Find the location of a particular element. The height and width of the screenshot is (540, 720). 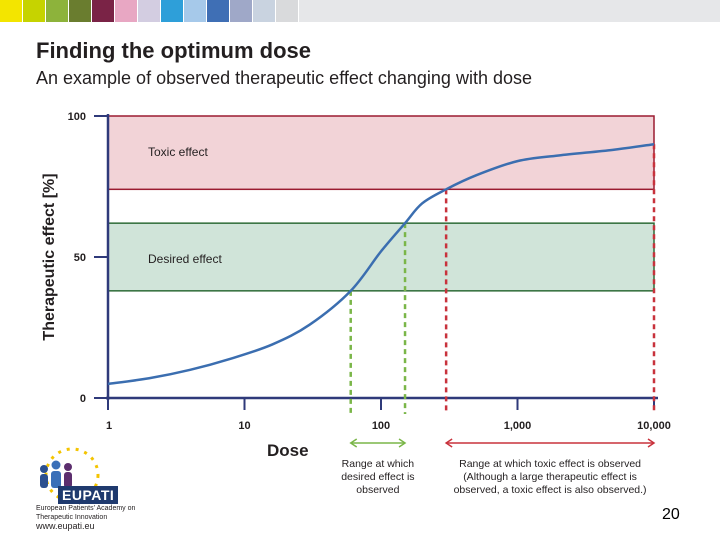

logo-url: www.eupati.eu is located at coordinates (65, 526).